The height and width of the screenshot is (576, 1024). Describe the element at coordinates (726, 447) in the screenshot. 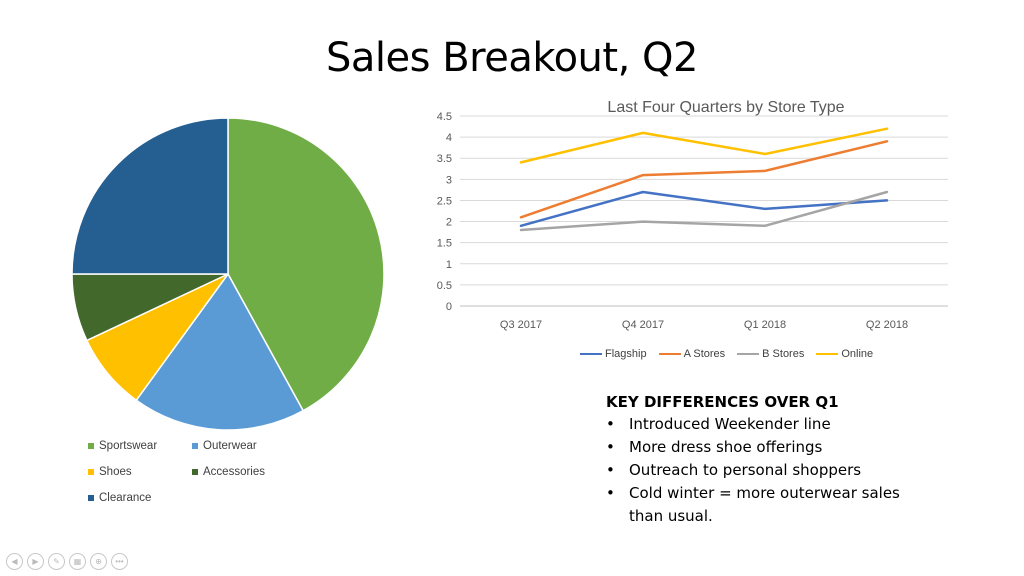

I see `list-item-text: More dress shoe offerings` at that location.